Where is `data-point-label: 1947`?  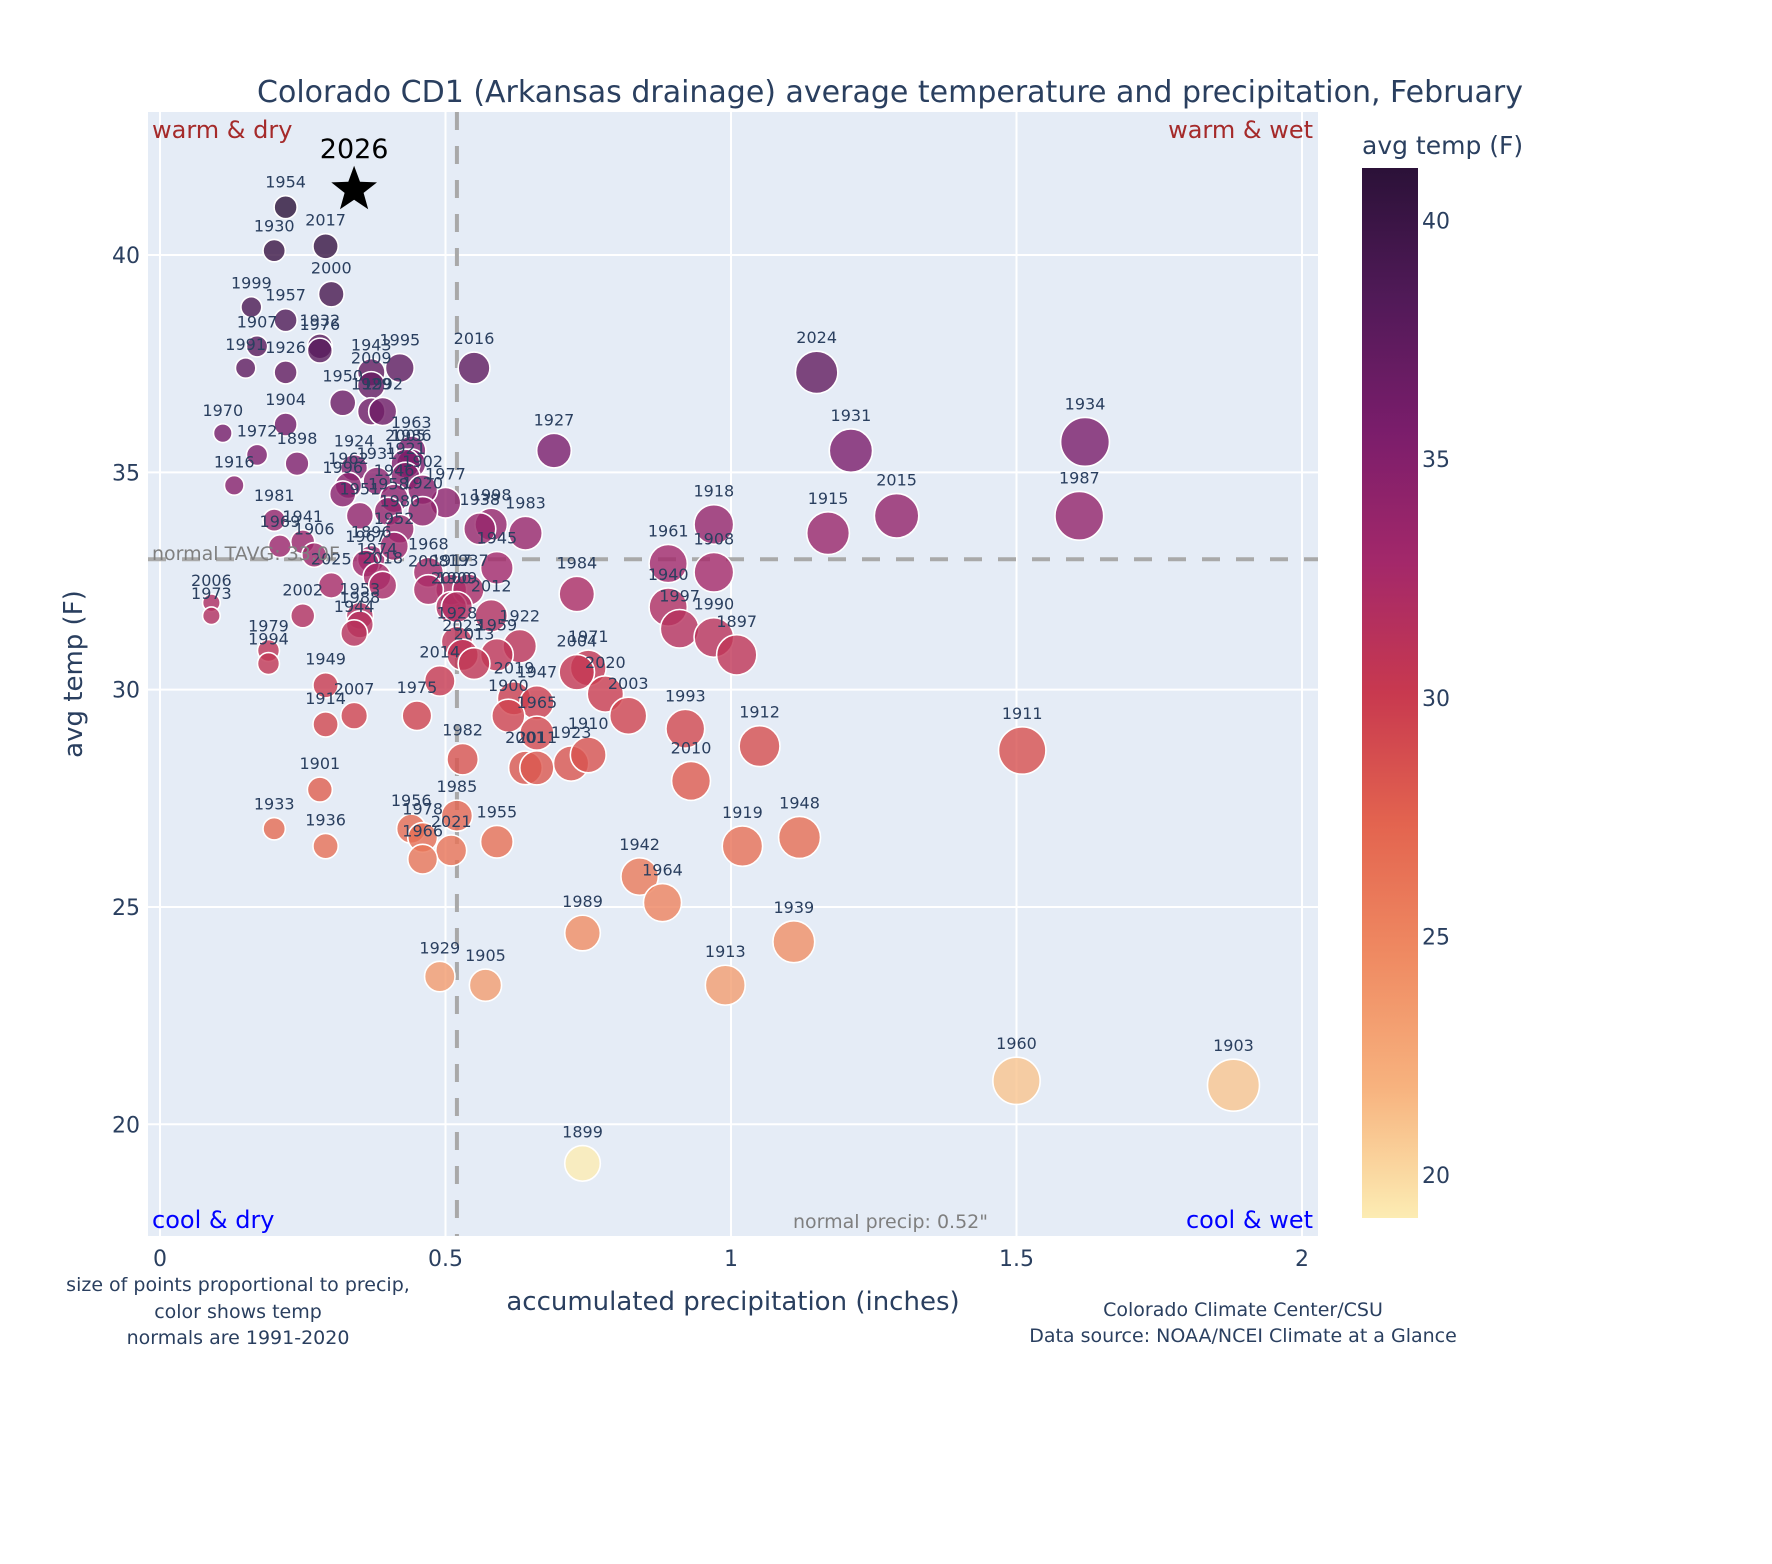 data-point-label: 1947 is located at coordinates (536, 672).